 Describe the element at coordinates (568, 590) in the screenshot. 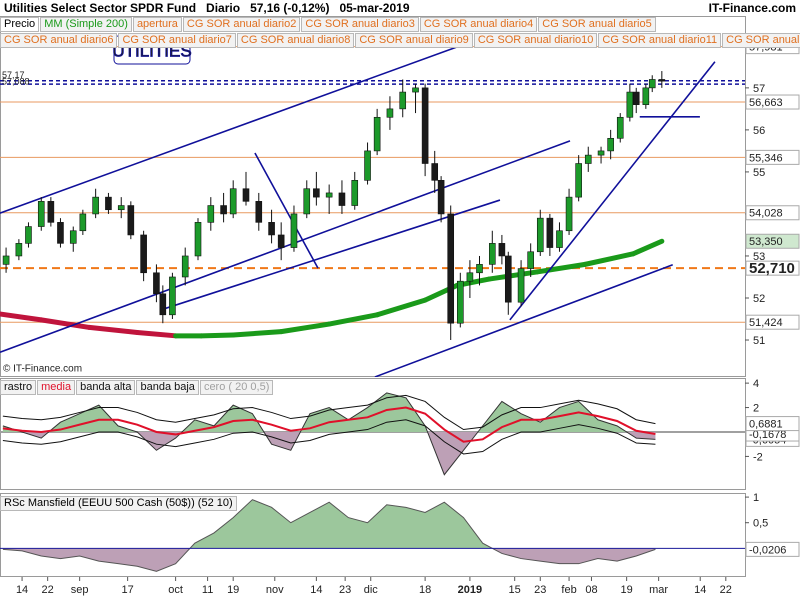

I see `x-tick-label: feb` at that location.